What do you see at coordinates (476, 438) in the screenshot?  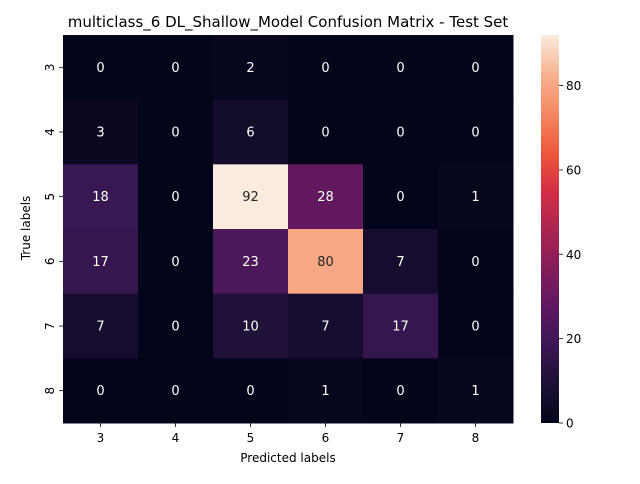 I see `x-tick-label: 8` at bounding box center [476, 438].